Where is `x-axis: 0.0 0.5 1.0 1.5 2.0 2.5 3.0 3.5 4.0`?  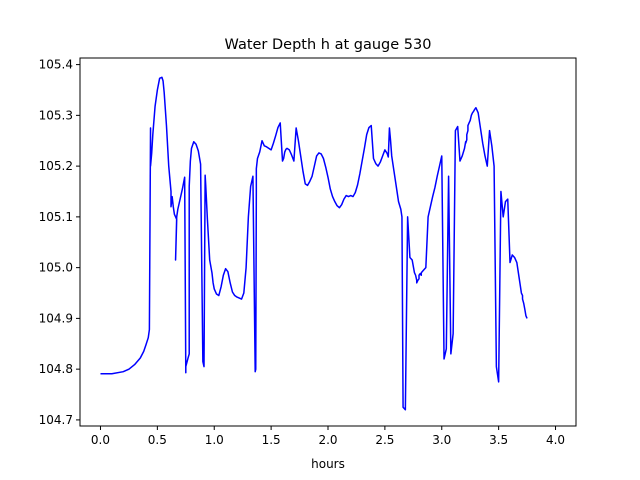
x-axis: 0.0 0.5 1.0 1.5 2.0 2.5 3.0 3.5 4.0 is located at coordinates (328, 436).